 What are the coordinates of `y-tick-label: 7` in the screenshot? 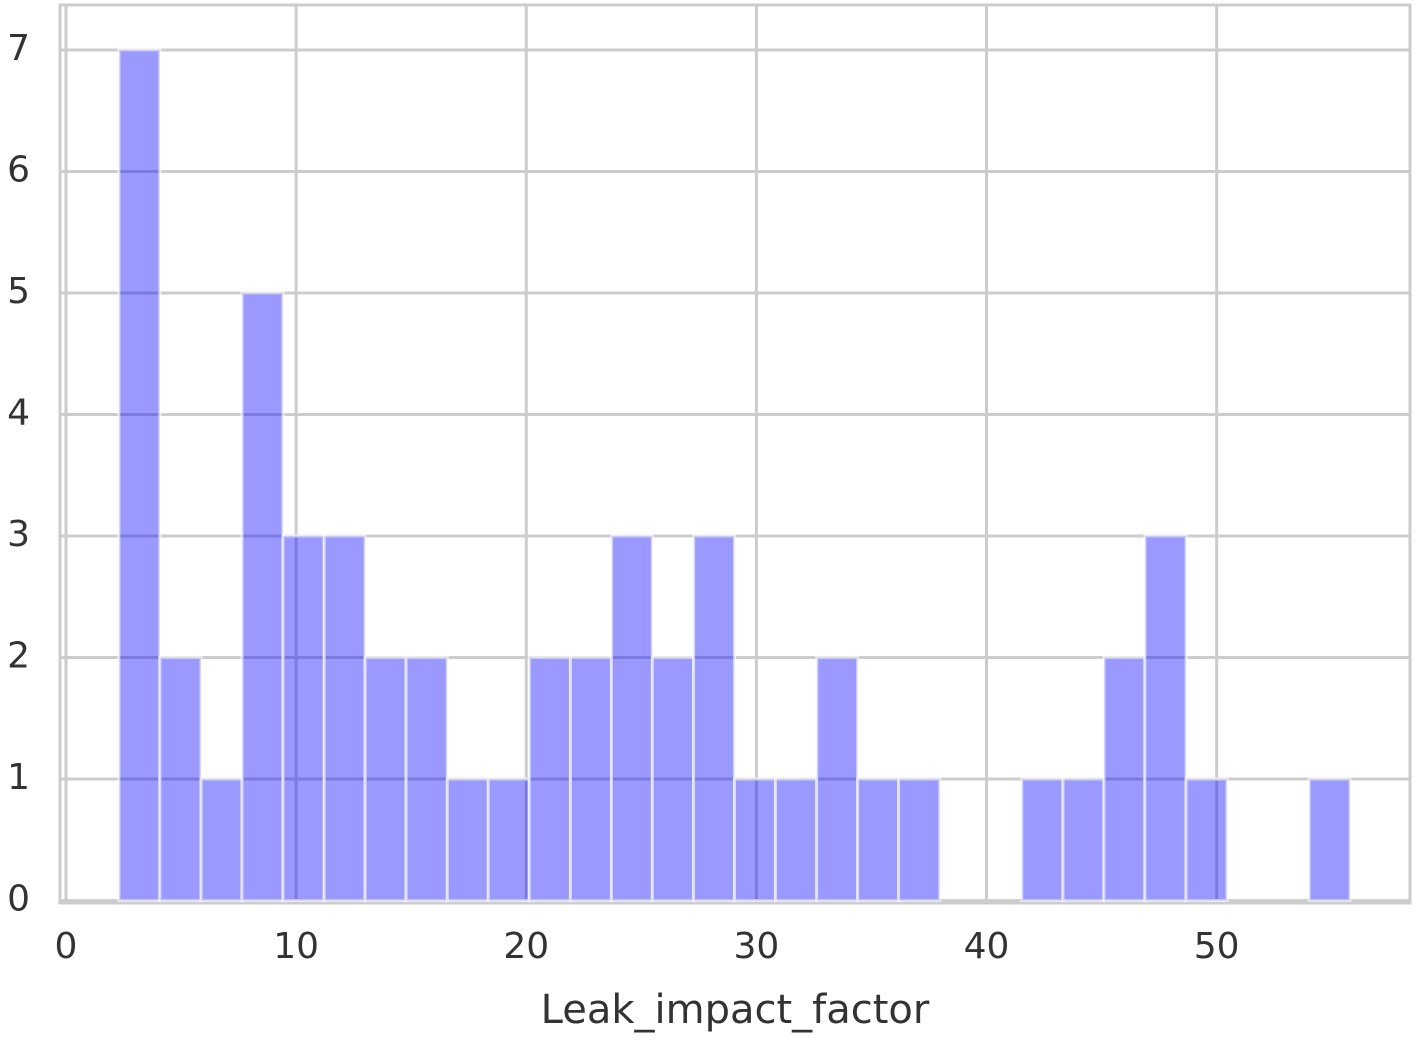 It's located at (18, 48).